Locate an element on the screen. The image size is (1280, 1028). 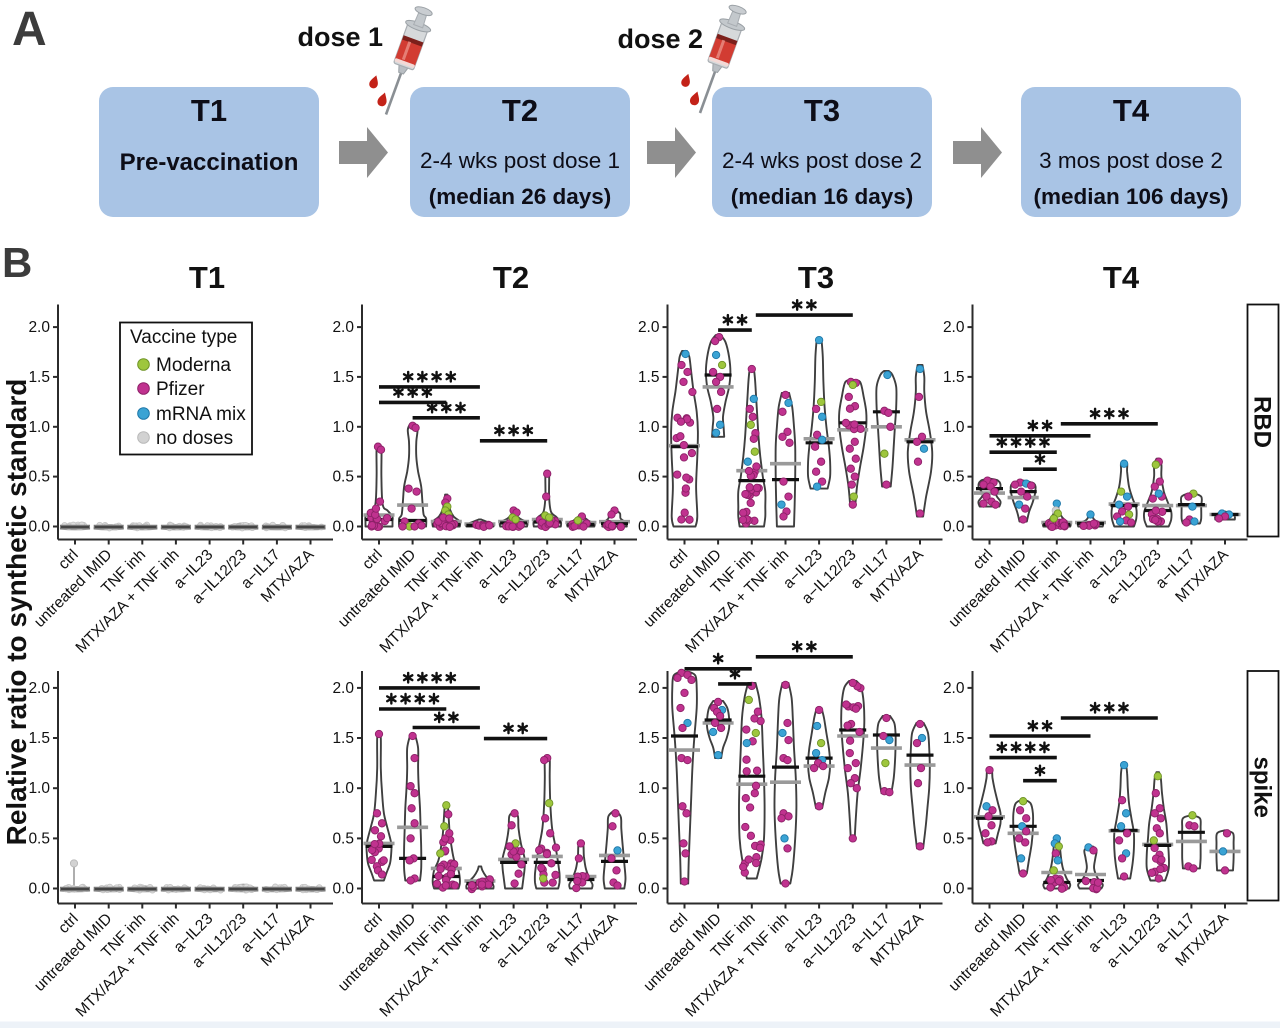
svg-text: Pfizer is located at coordinates (180, 389).